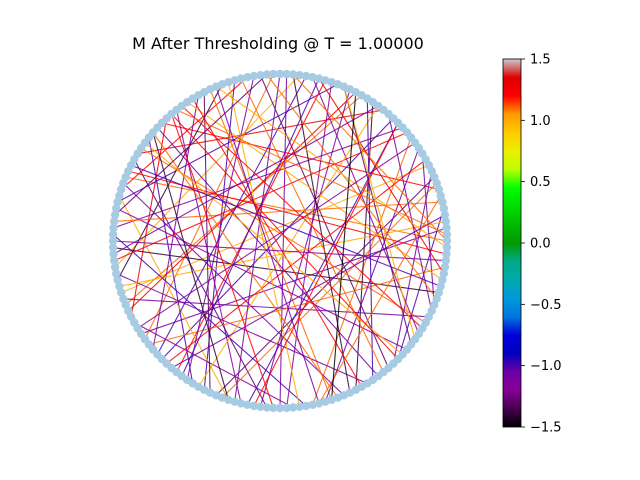 The image size is (640, 480). Describe the element at coordinates (540, 121) in the screenshot. I see `colorbar-tick-label: 1.0` at that location.